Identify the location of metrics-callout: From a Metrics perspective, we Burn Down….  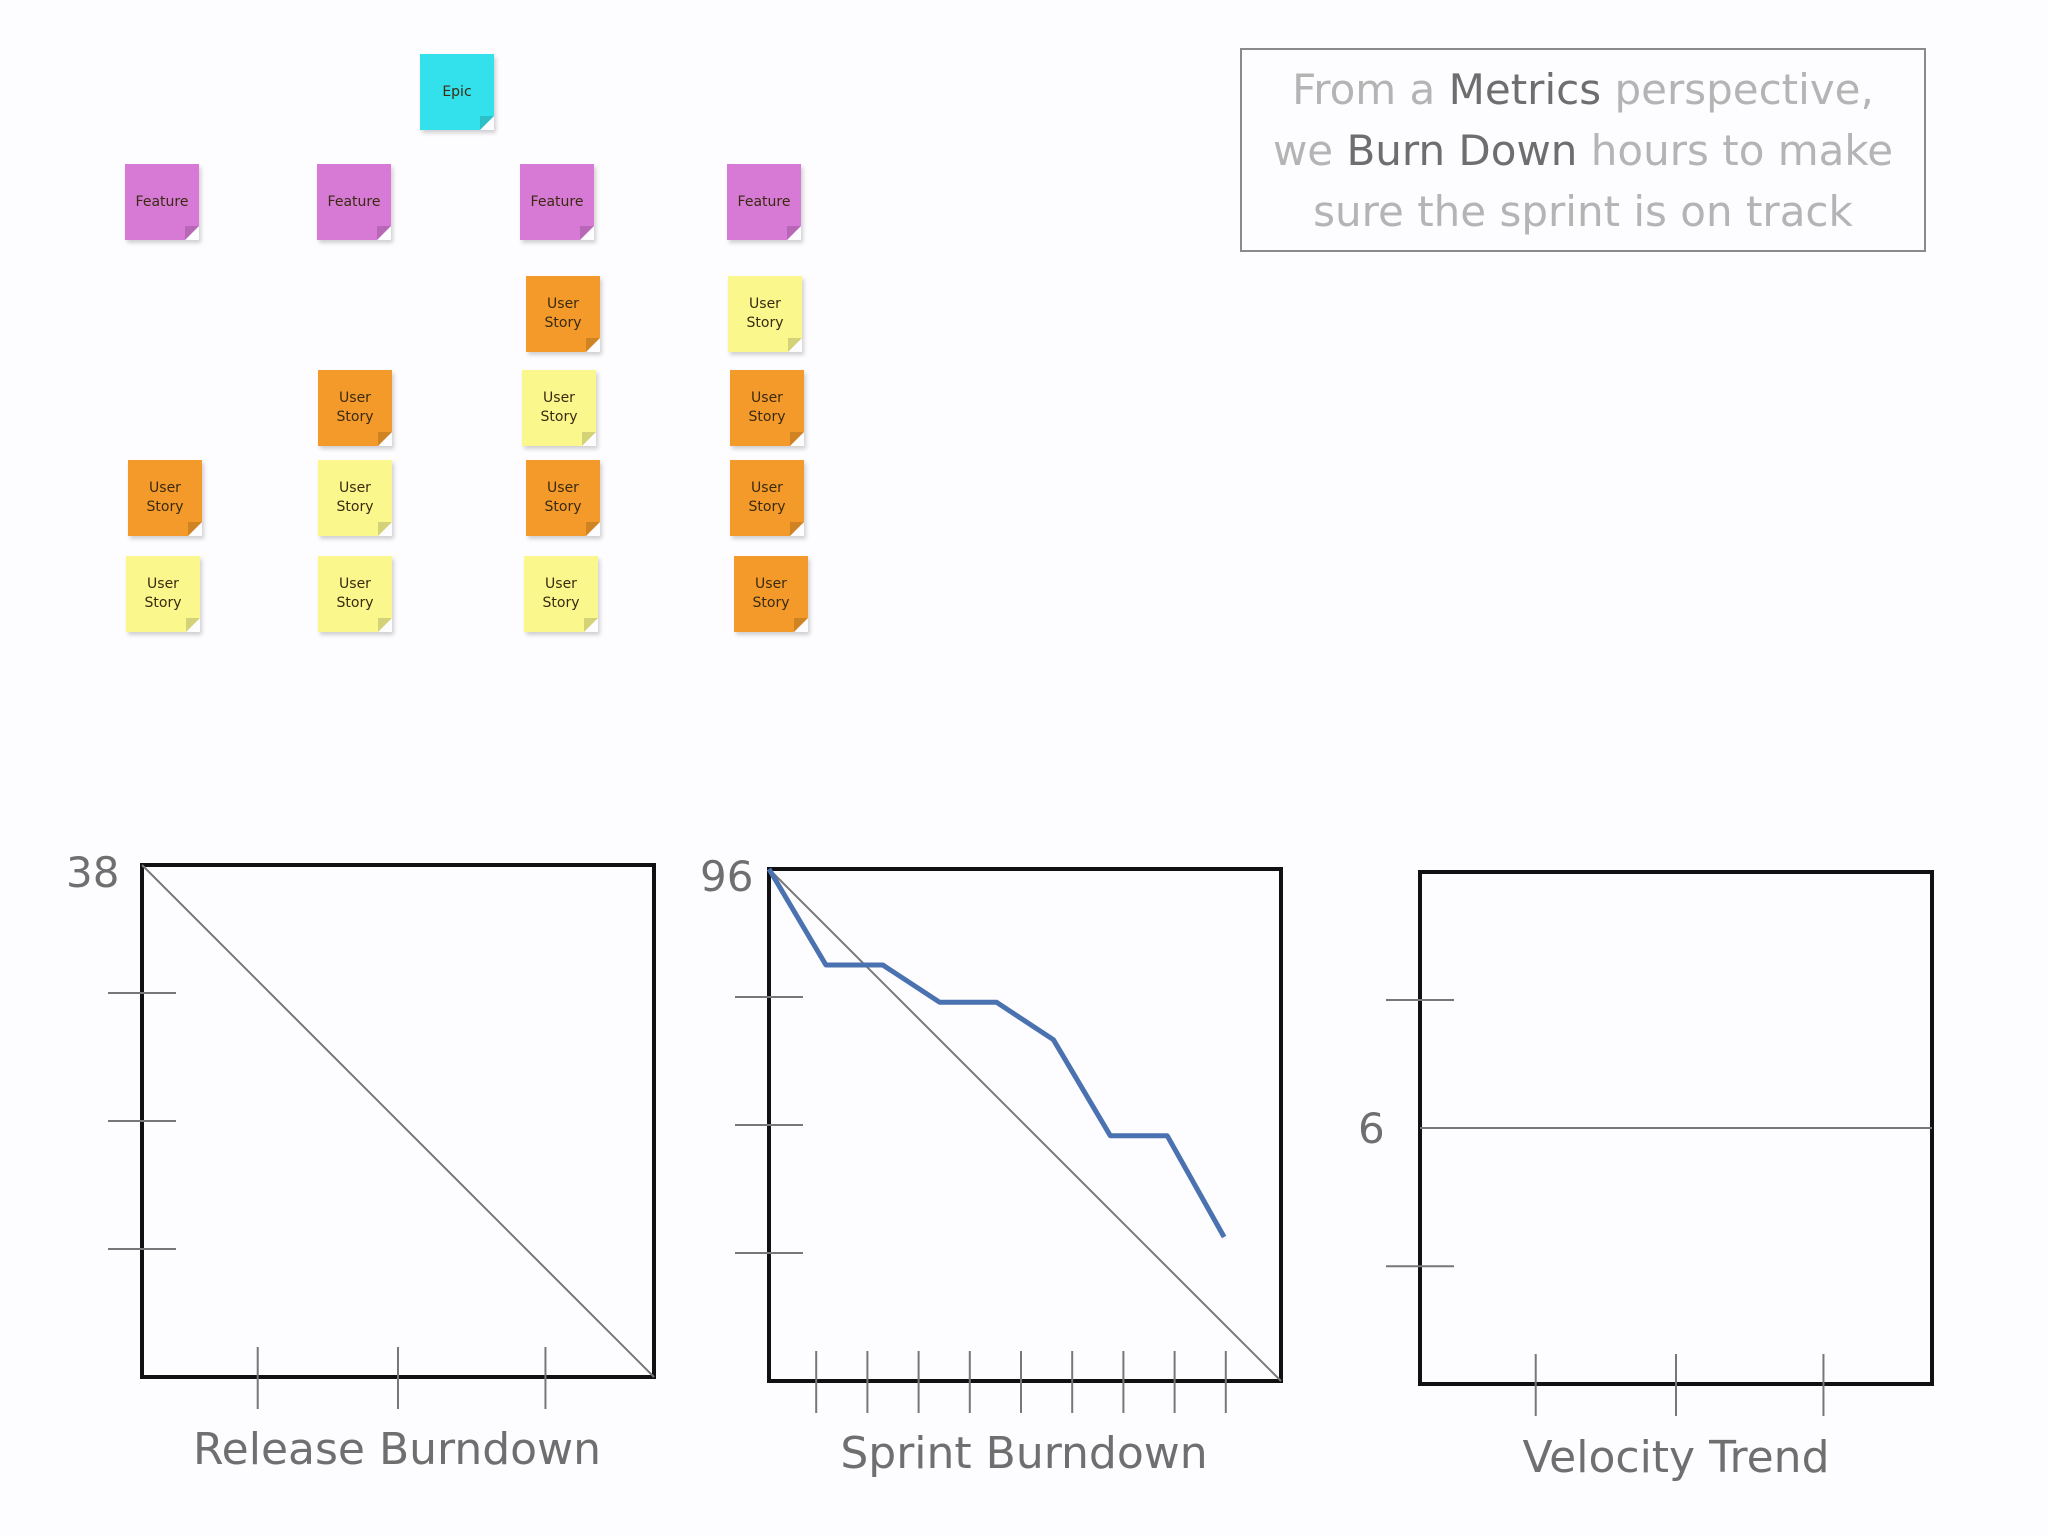
(1583, 150).